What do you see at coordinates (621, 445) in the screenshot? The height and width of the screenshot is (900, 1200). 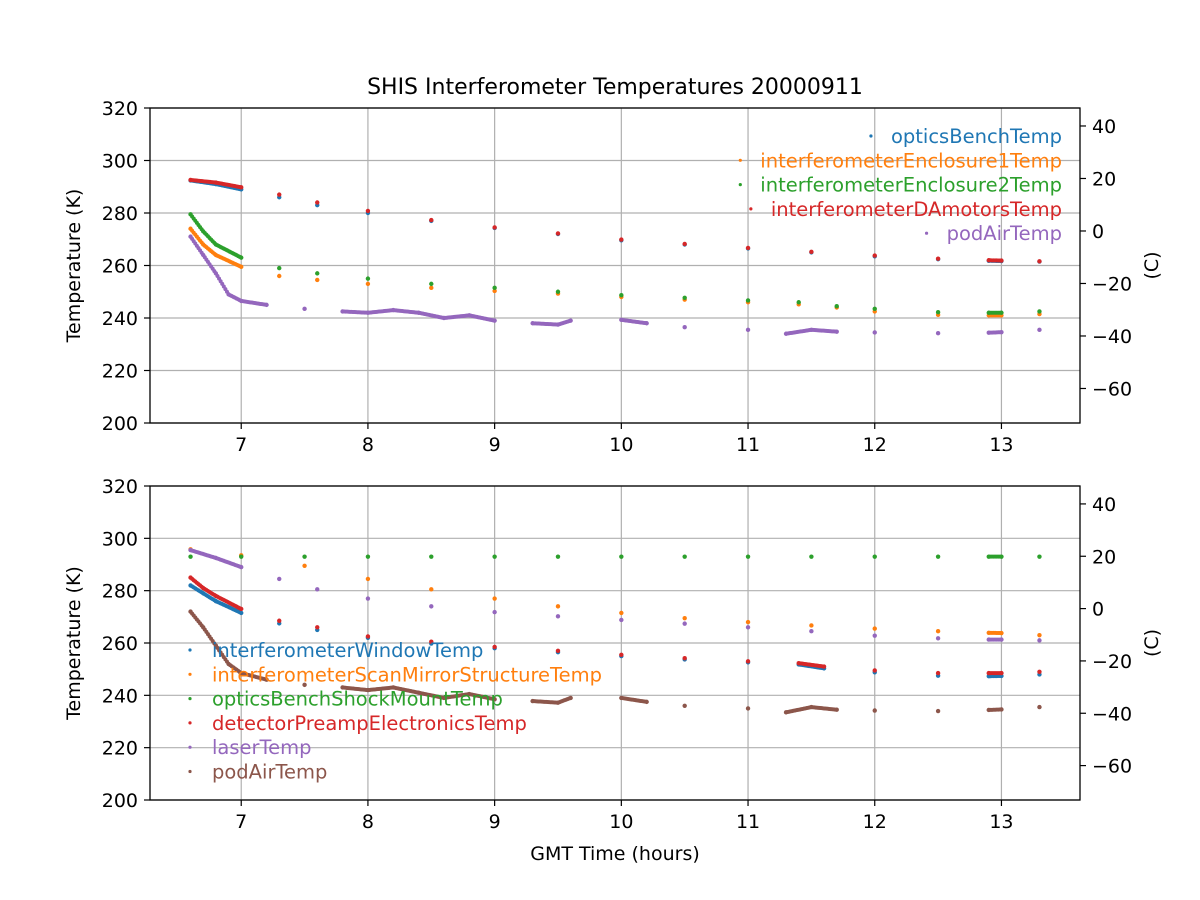 I see `x-tick-label: 10` at bounding box center [621, 445].